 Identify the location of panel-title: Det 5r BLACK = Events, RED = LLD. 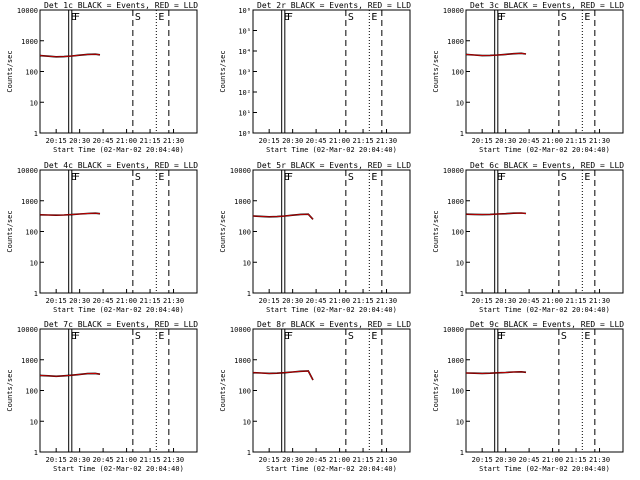
(334, 165).